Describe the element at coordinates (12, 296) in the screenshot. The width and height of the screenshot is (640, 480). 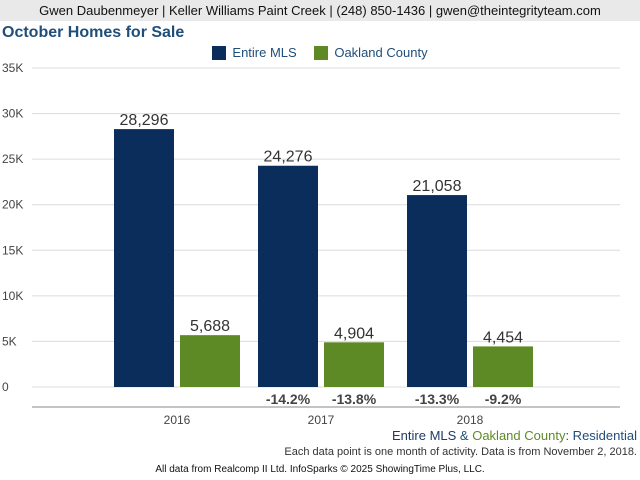
I see `y-tick-label: 10K` at that location.